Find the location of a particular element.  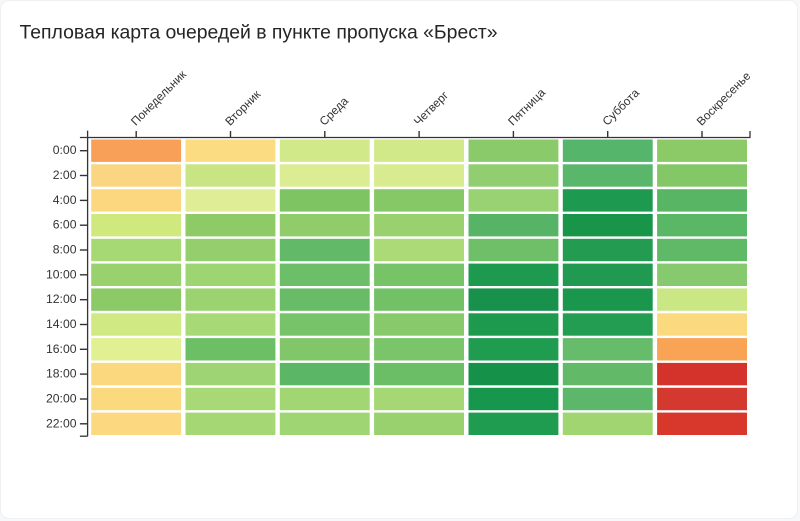

svg-text: 4:00 is located at coordinates (65, 200).